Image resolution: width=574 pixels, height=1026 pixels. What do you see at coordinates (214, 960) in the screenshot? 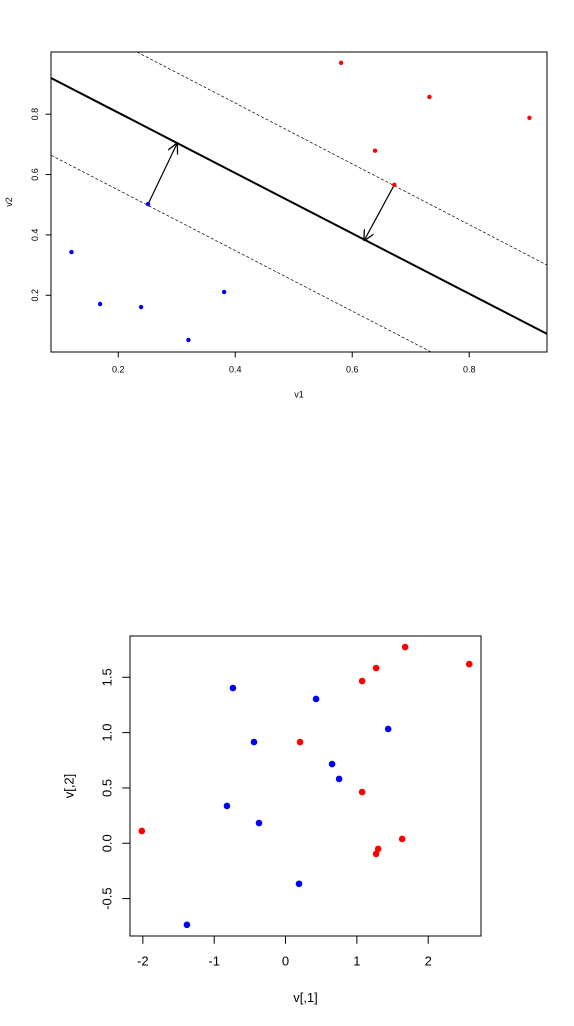
I see `x-tick-label: -1` at bounding box center [214, 960].